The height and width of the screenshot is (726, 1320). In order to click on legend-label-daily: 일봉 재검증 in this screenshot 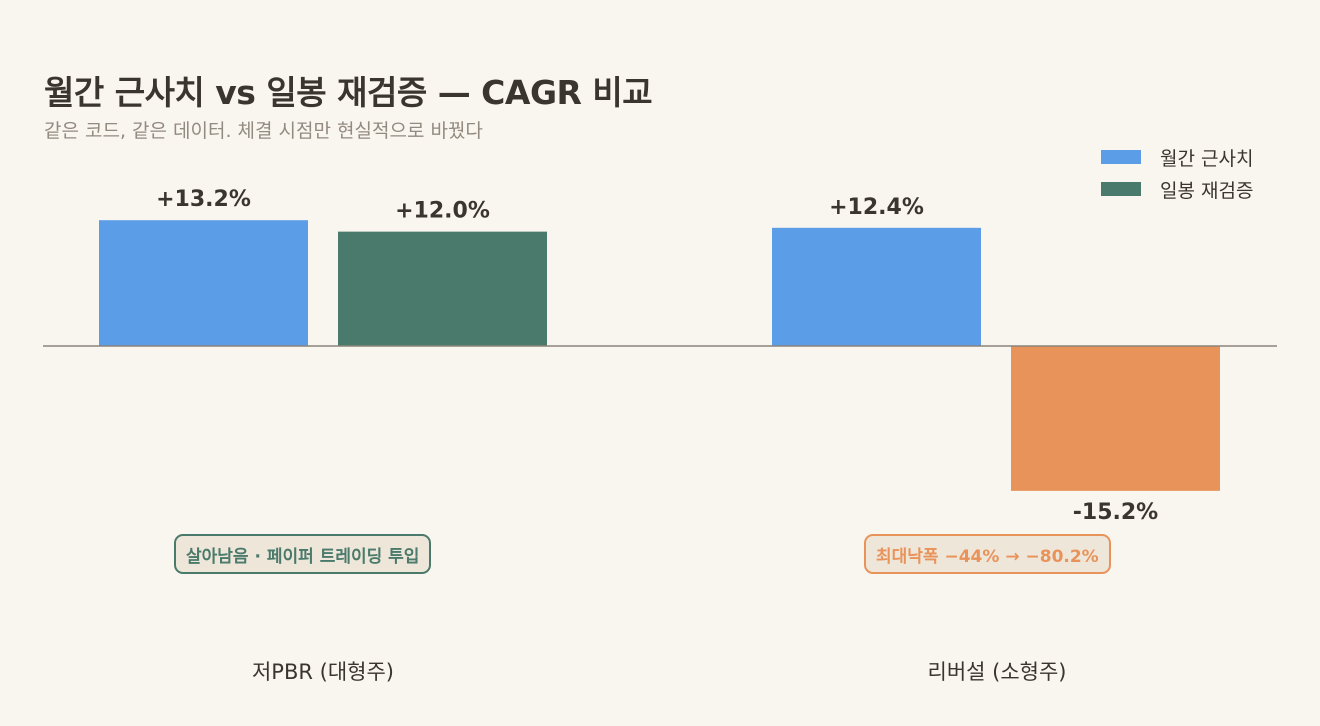, I will do `click(1207, 190)`.